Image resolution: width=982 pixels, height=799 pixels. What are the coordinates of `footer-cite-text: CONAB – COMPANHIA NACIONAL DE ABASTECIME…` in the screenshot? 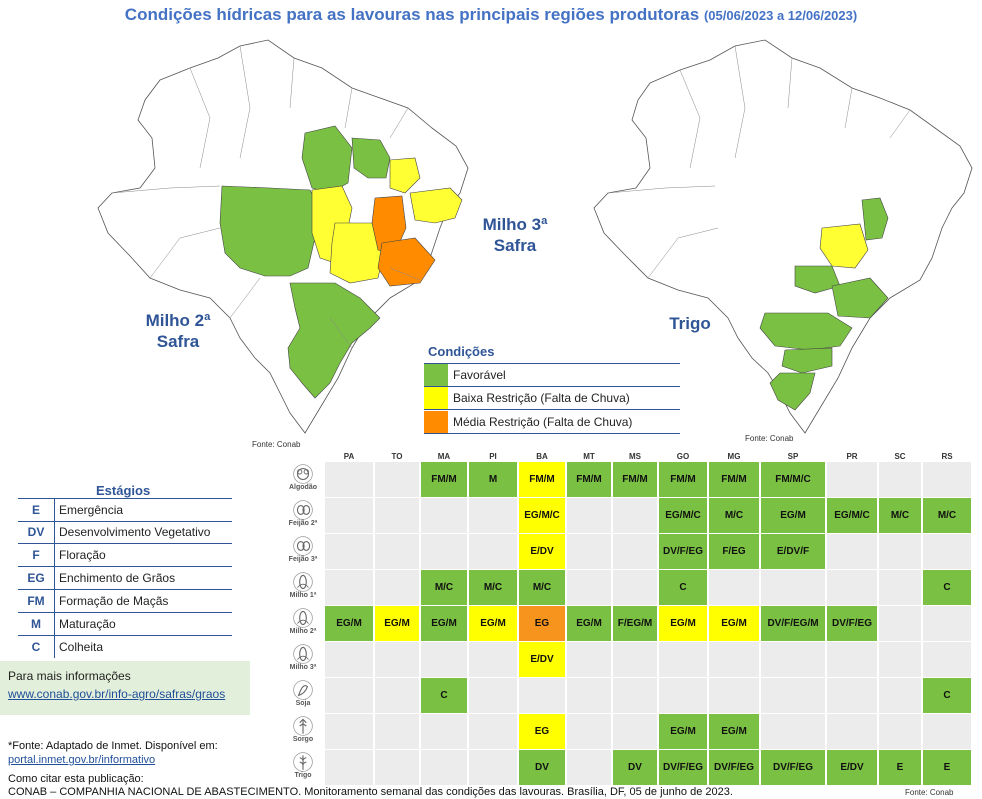 It's located at (370, 792).